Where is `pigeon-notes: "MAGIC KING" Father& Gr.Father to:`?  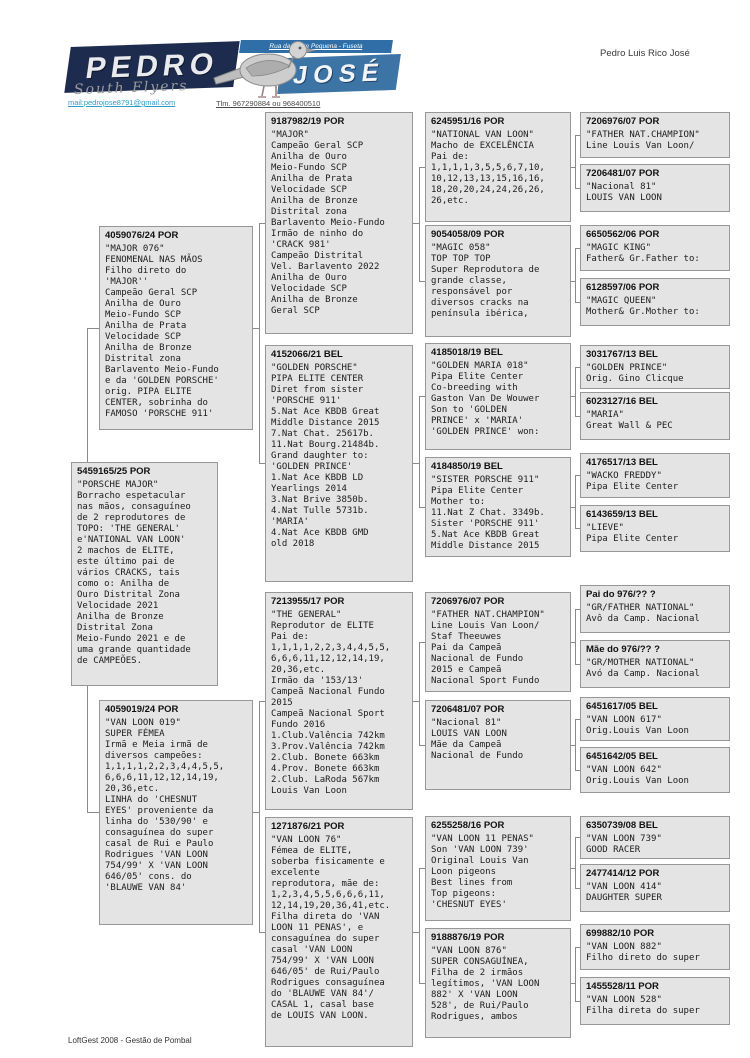
pigeon-notes: "MAGIC KING" Father& Gr.Father to: is located at coordinates (643, 253).